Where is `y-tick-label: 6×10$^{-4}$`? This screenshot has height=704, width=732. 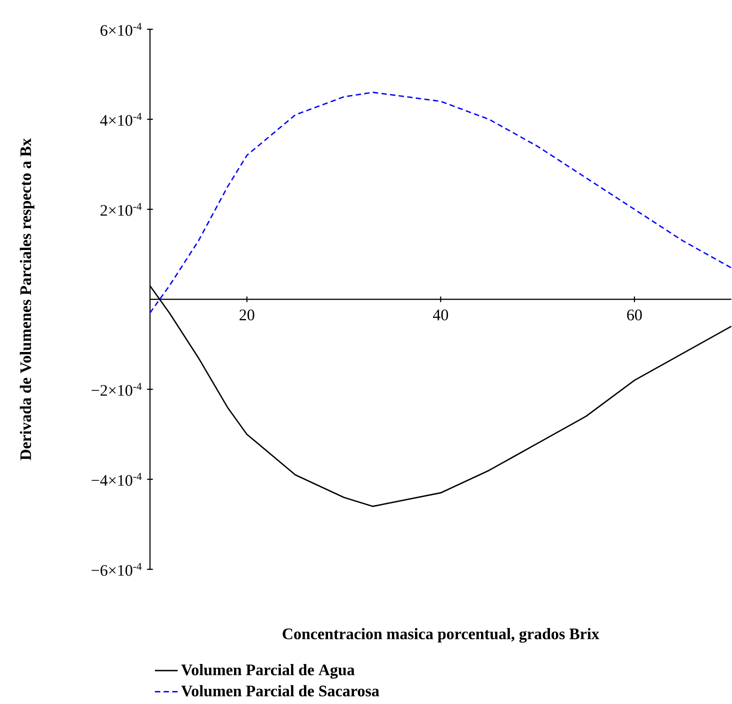
y-tick-label: 6×10$^{-4}$ is located at coordinates (121, 29).